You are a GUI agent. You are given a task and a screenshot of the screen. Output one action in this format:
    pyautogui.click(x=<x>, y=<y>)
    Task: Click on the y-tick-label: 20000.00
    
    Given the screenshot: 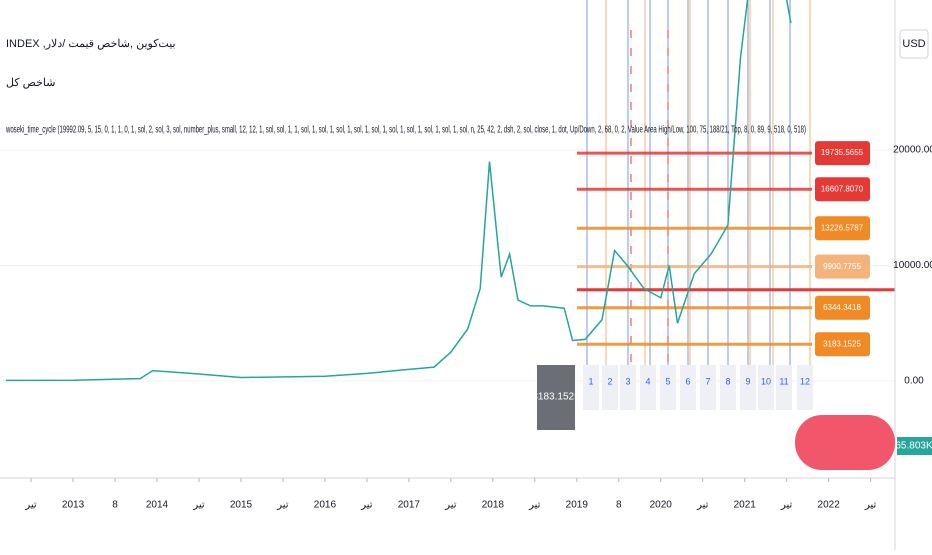 What is the action you would take?
    pyautogui.click(x=912, y=150)
    